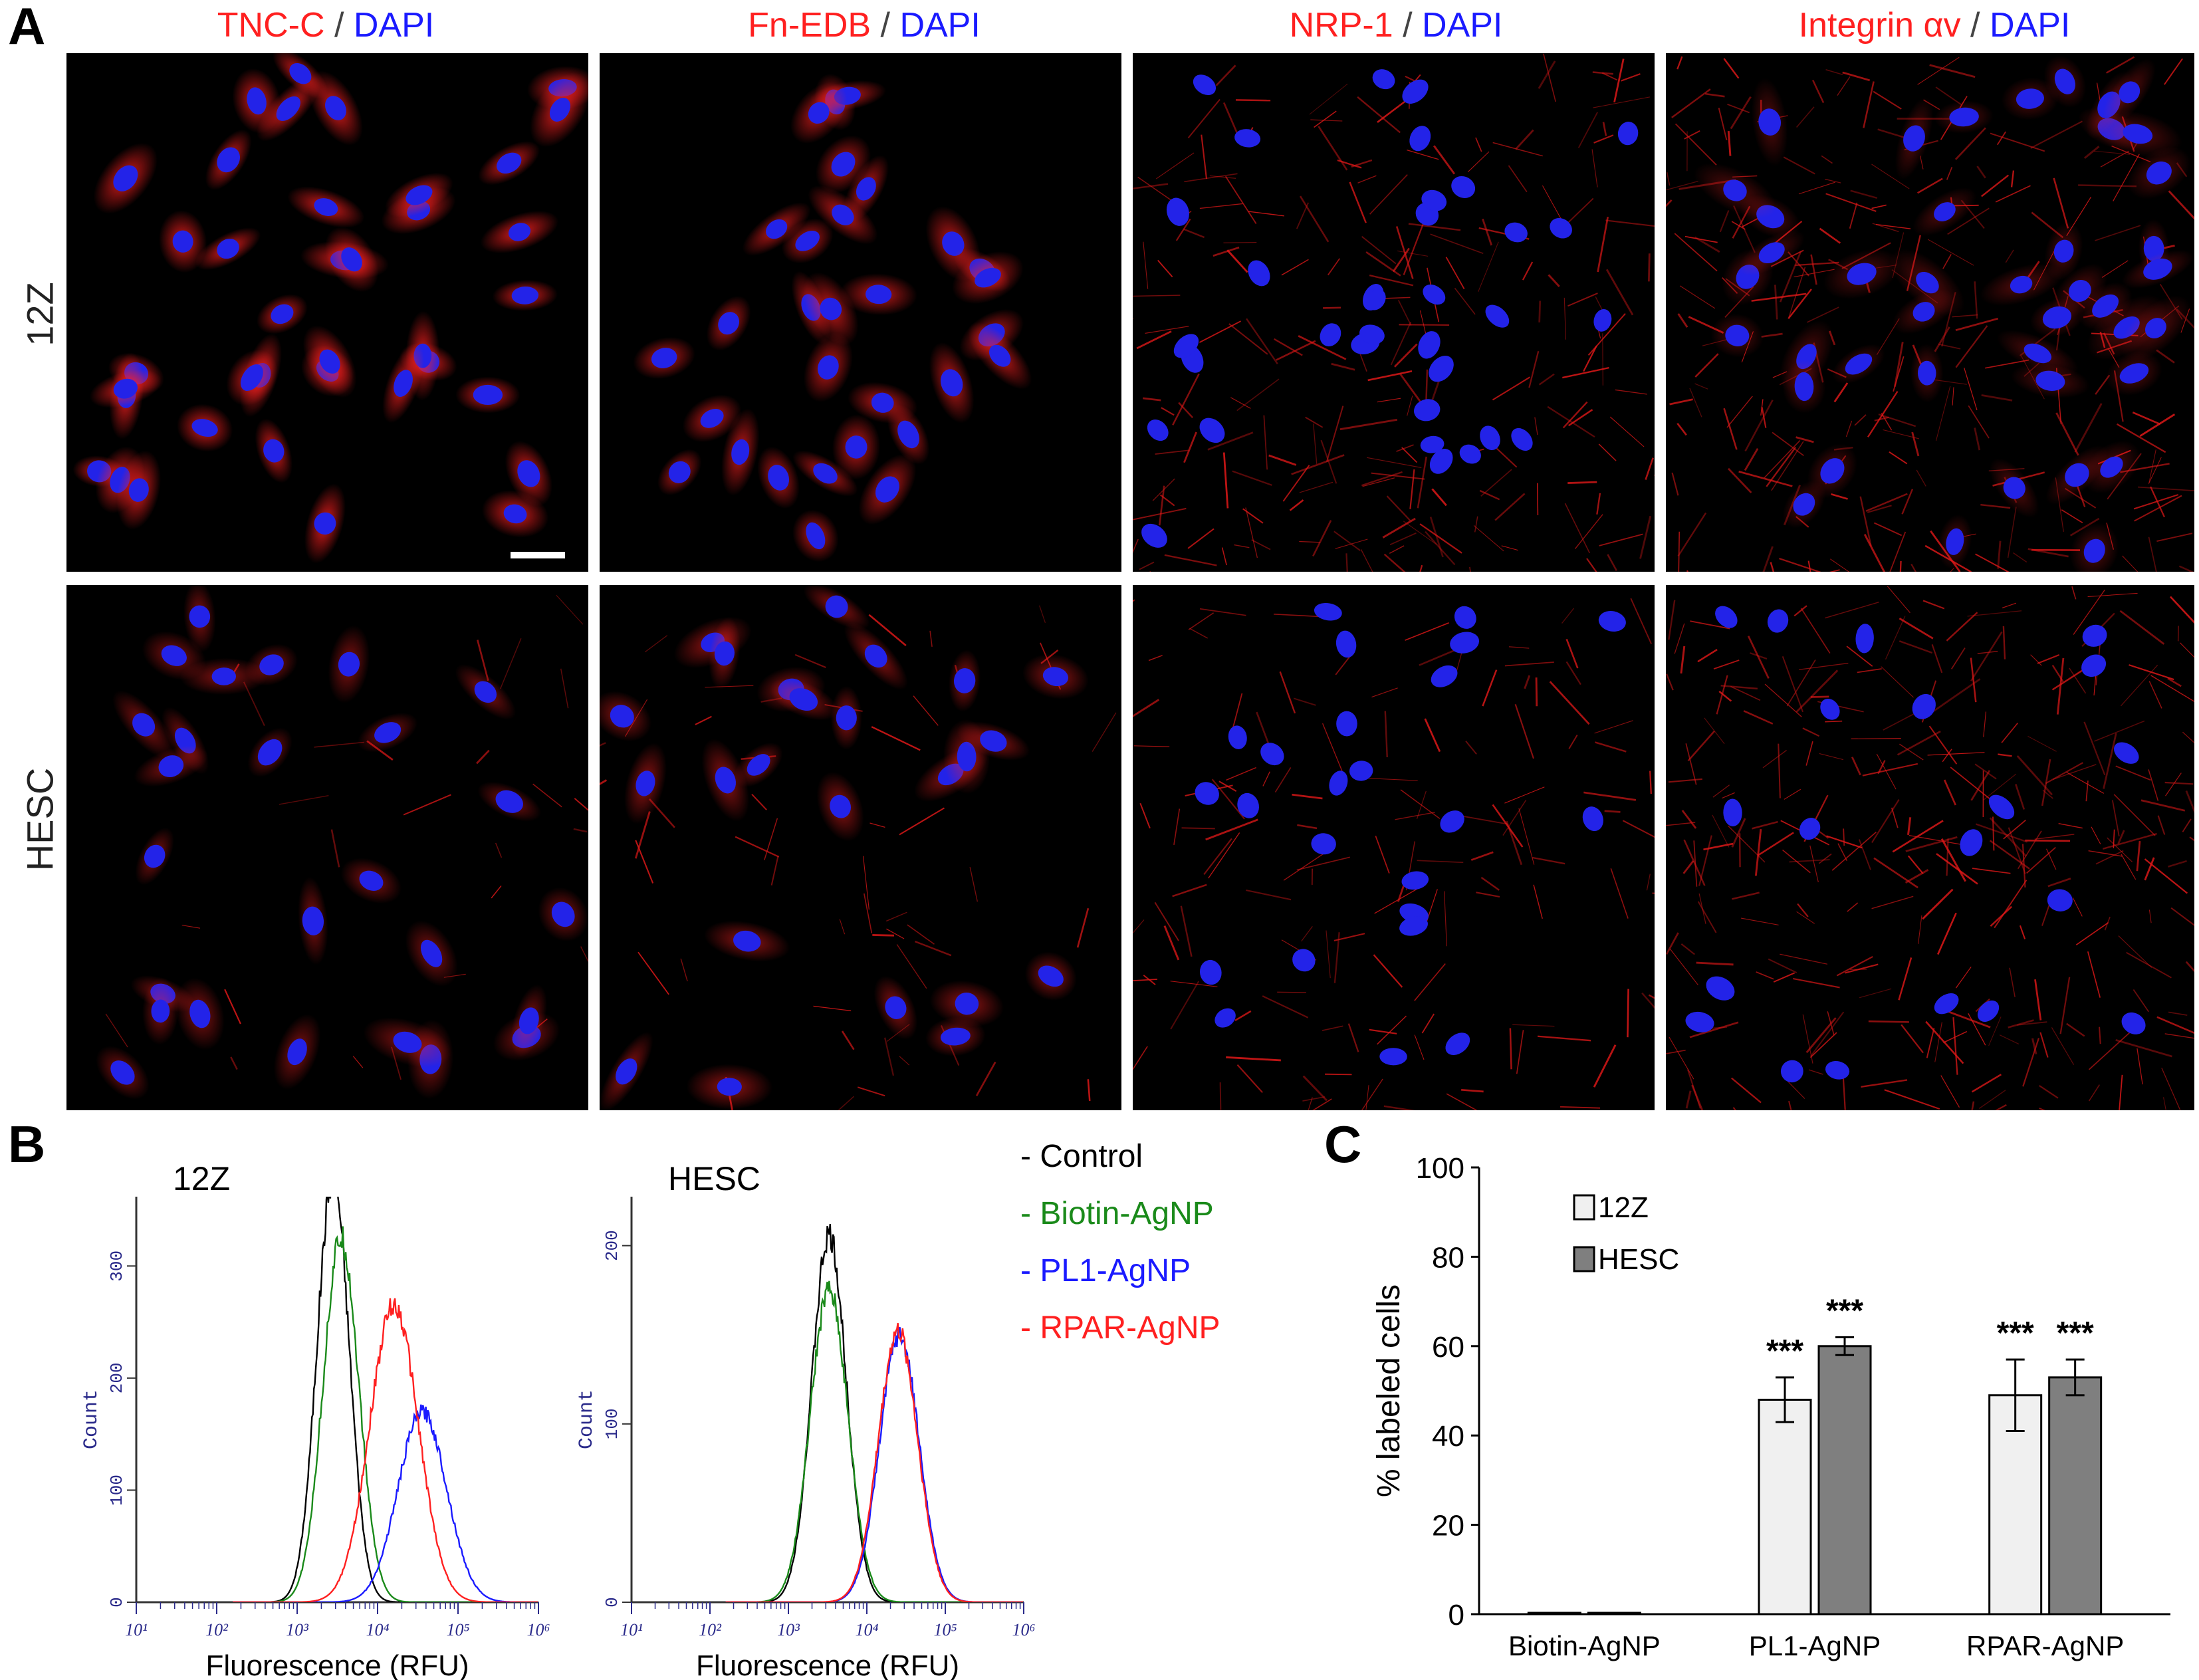 Image resolution: width=2199 pixels, height=1680 pixels. What do you see at coordinates (1448, 1436) in the screenshot?
I see `bar-y-tick-label: 40` at bounding box center [1448, 1436].